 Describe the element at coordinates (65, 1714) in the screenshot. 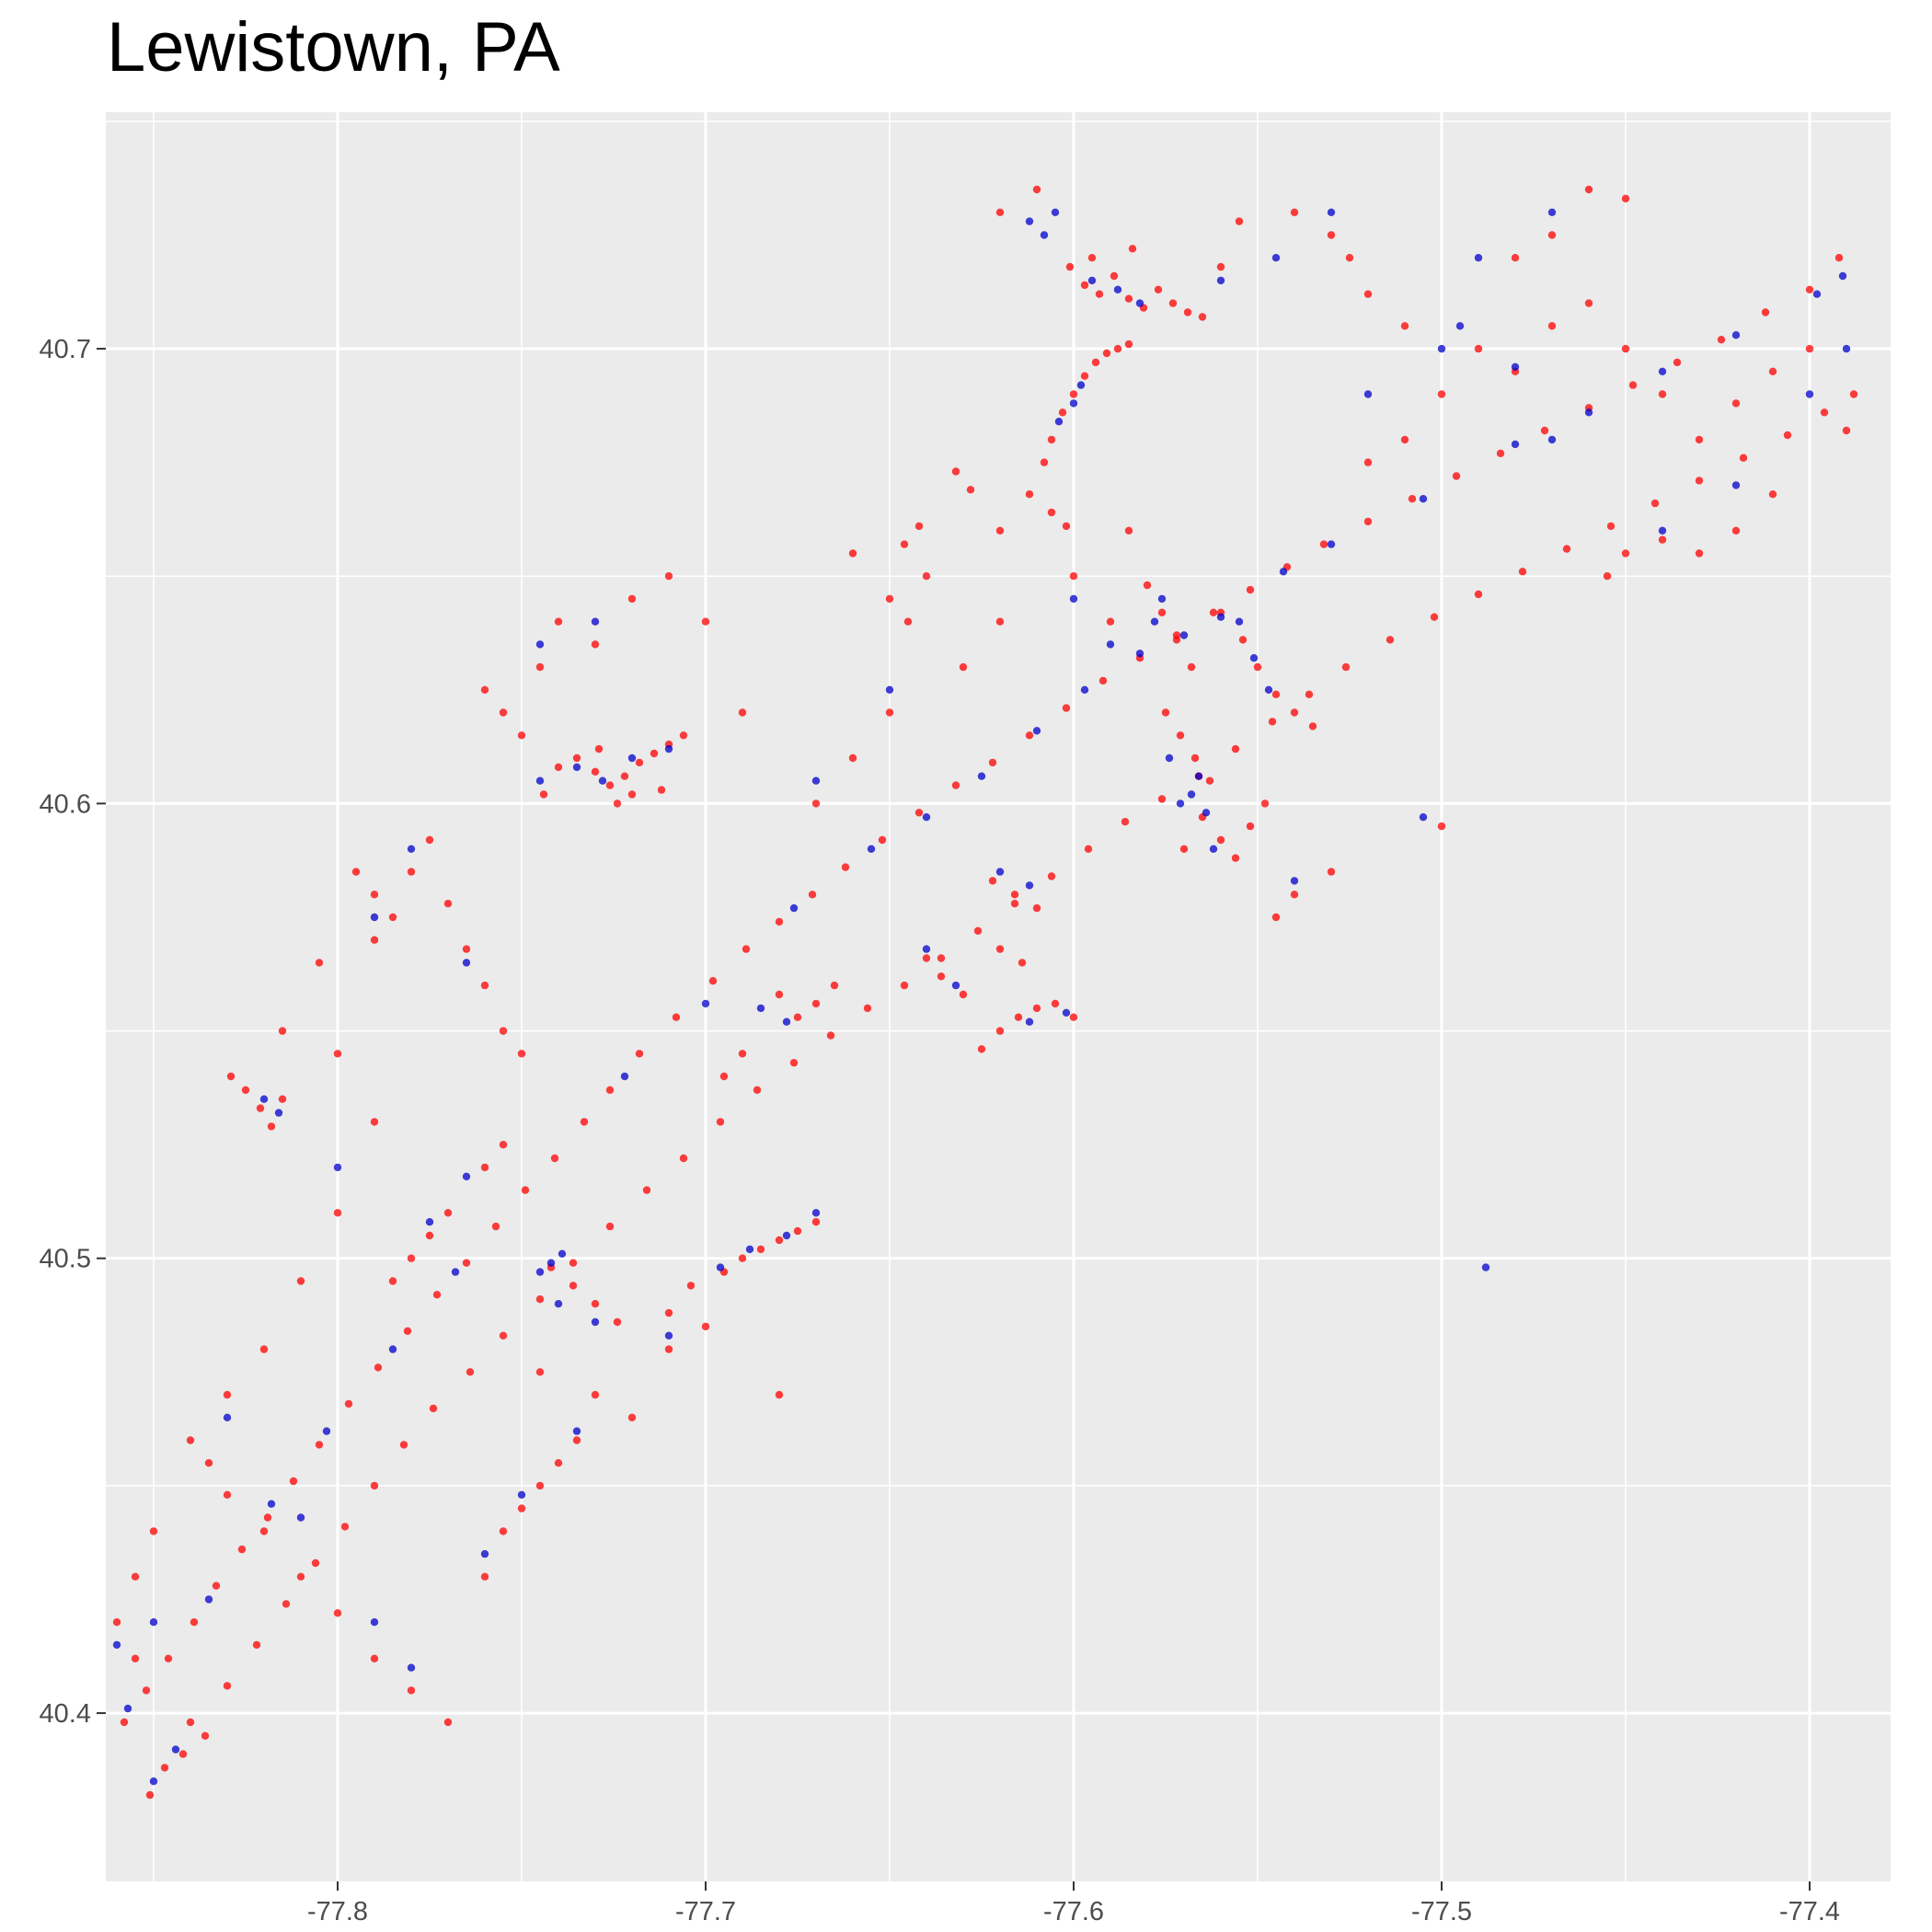

I see `y-tick-label: 40.4` at that location.